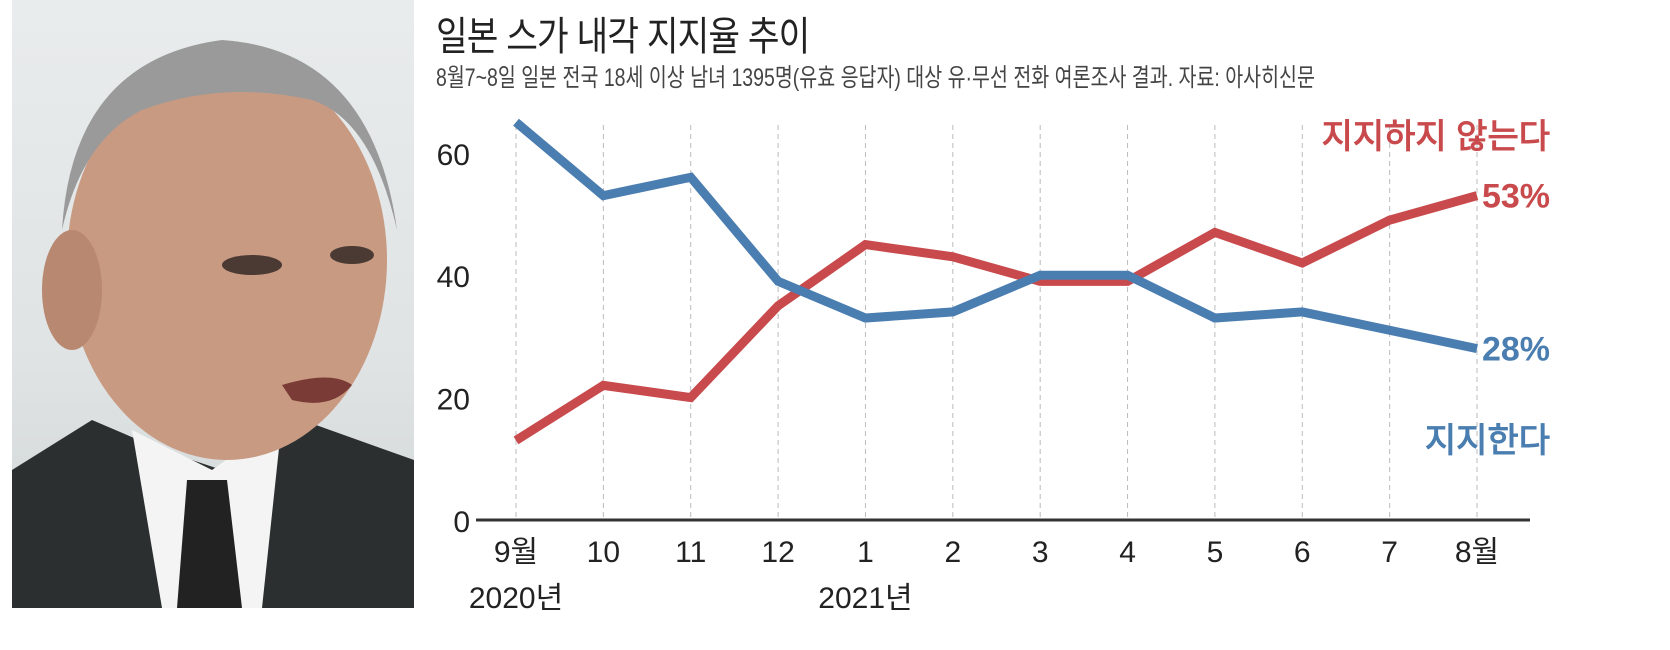 The height and width of the screenshot is (650, 1670). What do you see at coordinates (1487, 441) in the screenshot?
I see `legend-label: 지지한다` at bounding box center [1487, 441].